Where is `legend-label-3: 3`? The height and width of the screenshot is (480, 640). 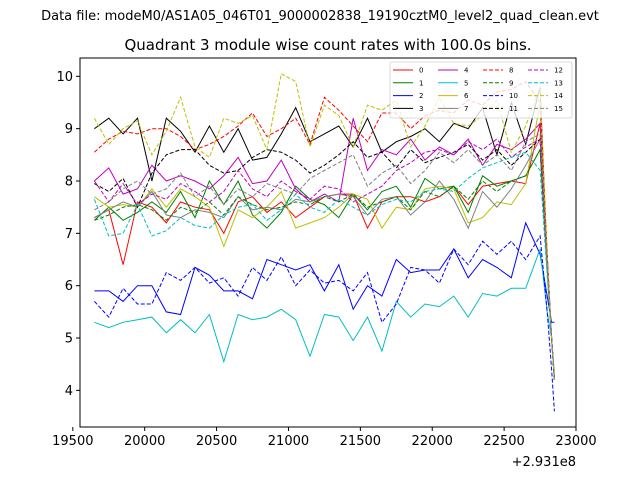 legend-label-3: 3 is located at coordinates (421, 109).